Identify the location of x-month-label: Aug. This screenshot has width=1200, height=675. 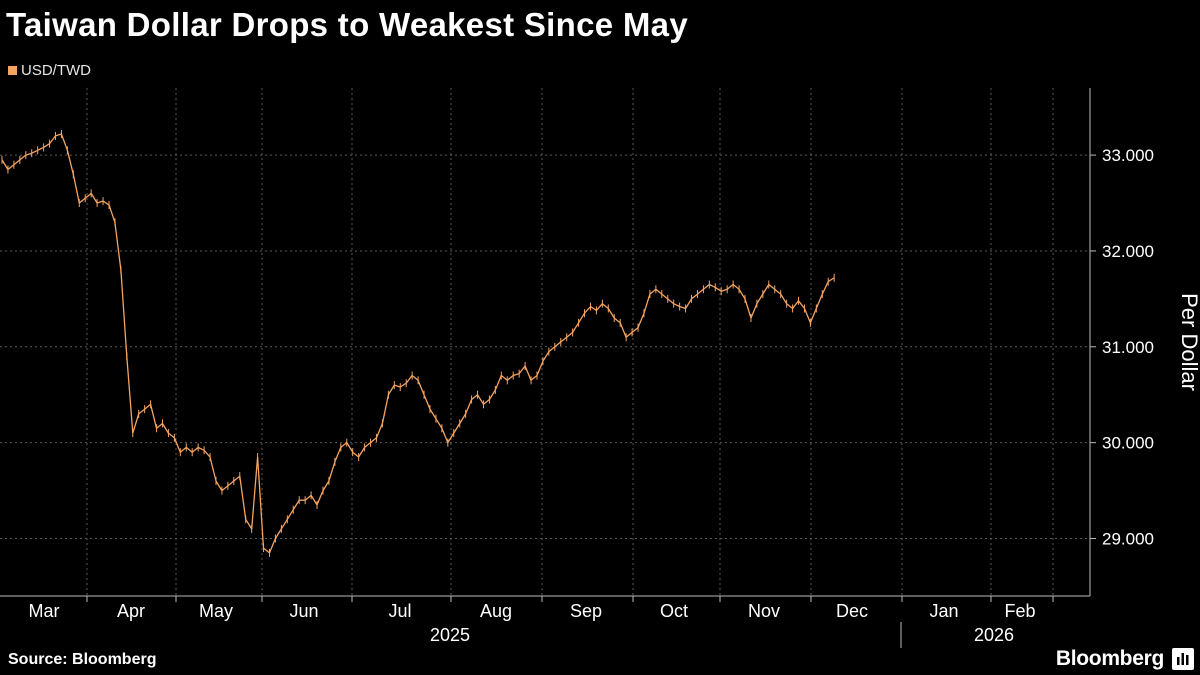
(496, 611).